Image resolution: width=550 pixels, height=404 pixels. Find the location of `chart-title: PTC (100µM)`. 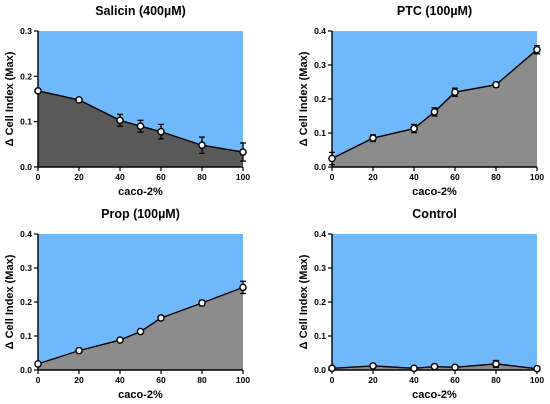

chart-title: PTC (100µM) is located at coordinates (434, 11).